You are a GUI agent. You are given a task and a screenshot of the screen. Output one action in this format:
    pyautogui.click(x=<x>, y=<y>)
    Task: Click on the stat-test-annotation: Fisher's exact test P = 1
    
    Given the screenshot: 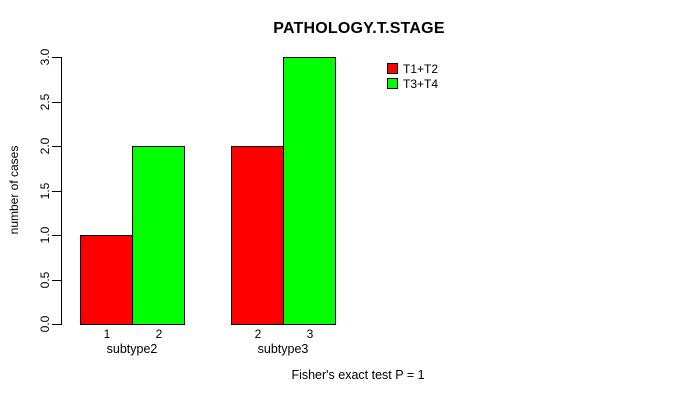 What is the action you would take?
    pyautogui.click(x=358, y=375)
    